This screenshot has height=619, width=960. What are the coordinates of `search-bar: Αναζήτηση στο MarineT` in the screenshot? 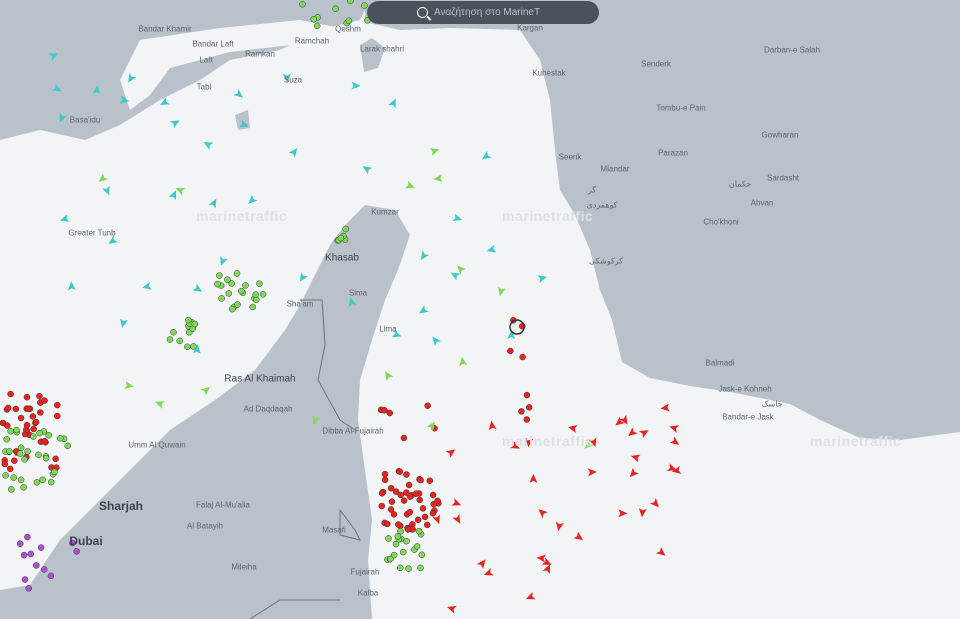 It's located at (483, 12).